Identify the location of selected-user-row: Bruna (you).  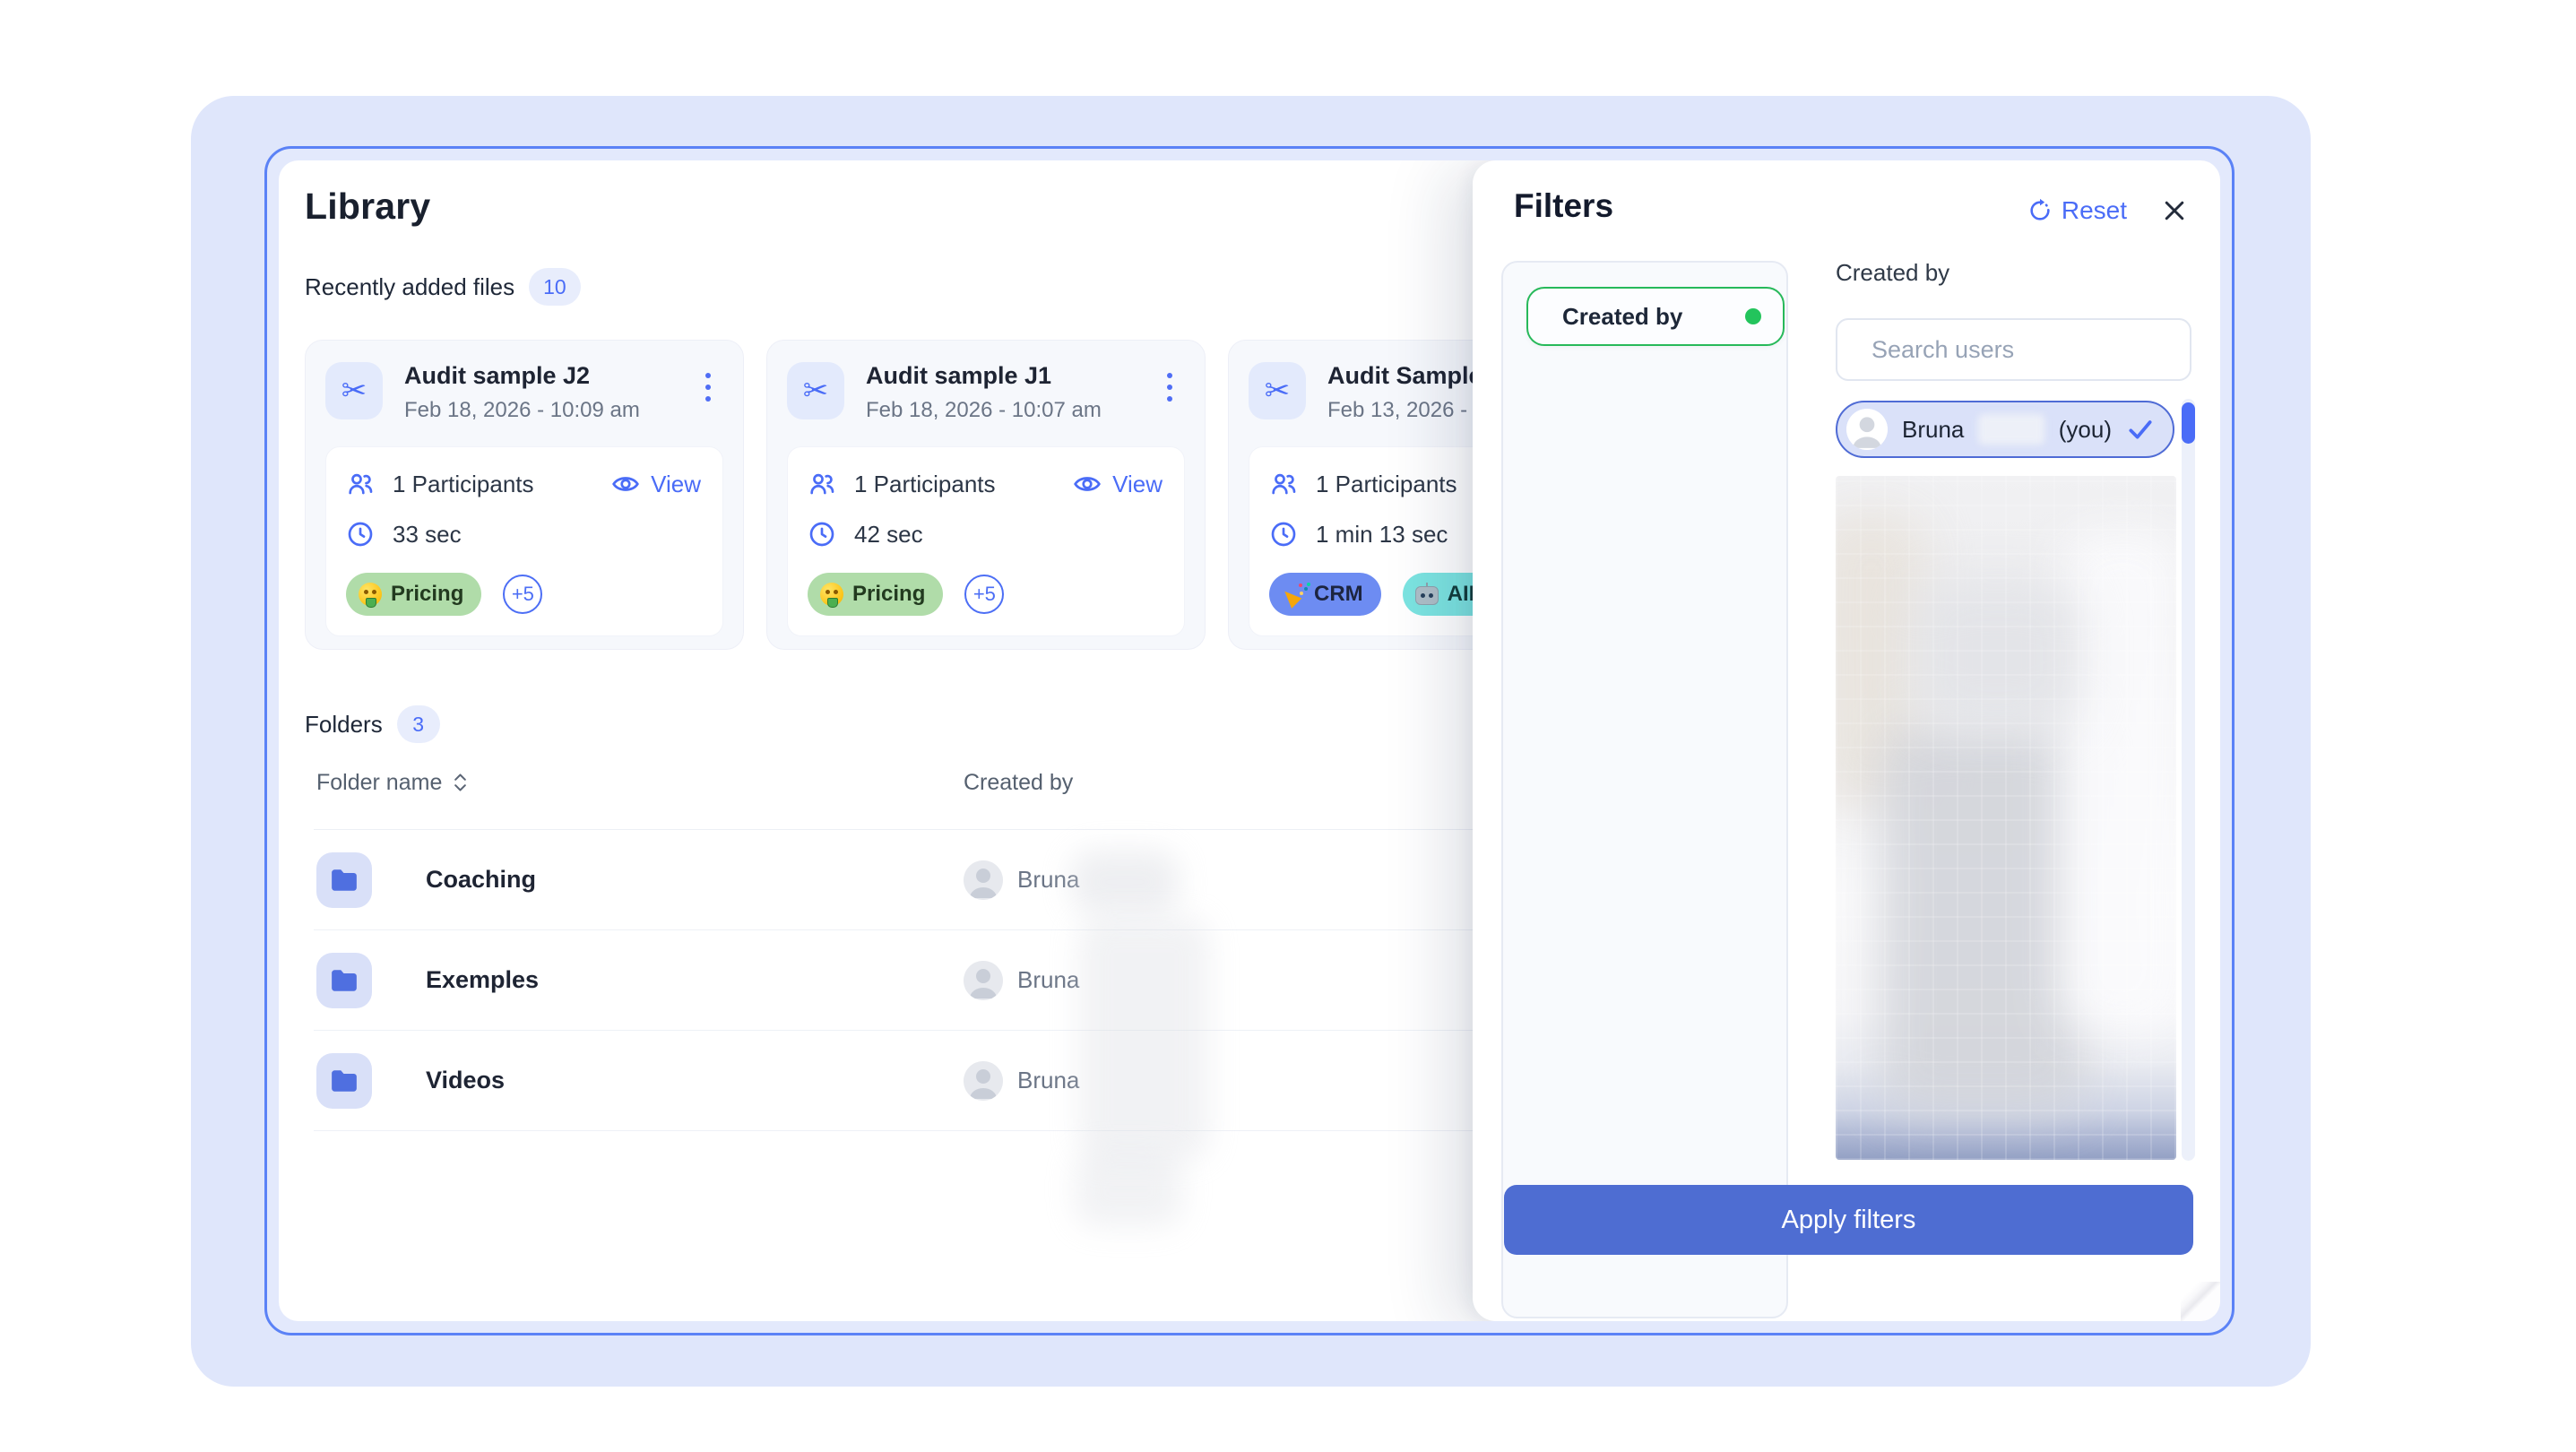
(2005, 429).